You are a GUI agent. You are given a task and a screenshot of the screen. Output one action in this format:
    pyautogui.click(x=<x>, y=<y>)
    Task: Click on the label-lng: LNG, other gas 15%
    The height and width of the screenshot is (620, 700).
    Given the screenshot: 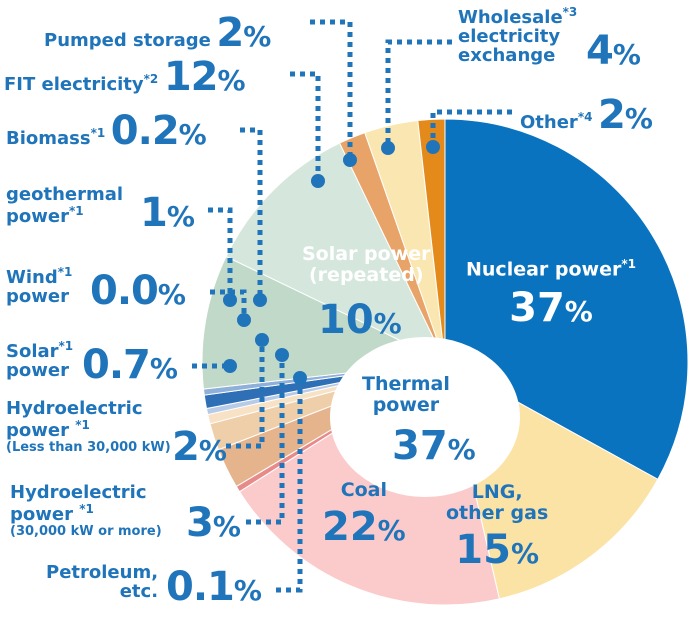 What is the action you would take?
    pyautogui.click(x=497, y=527)
    